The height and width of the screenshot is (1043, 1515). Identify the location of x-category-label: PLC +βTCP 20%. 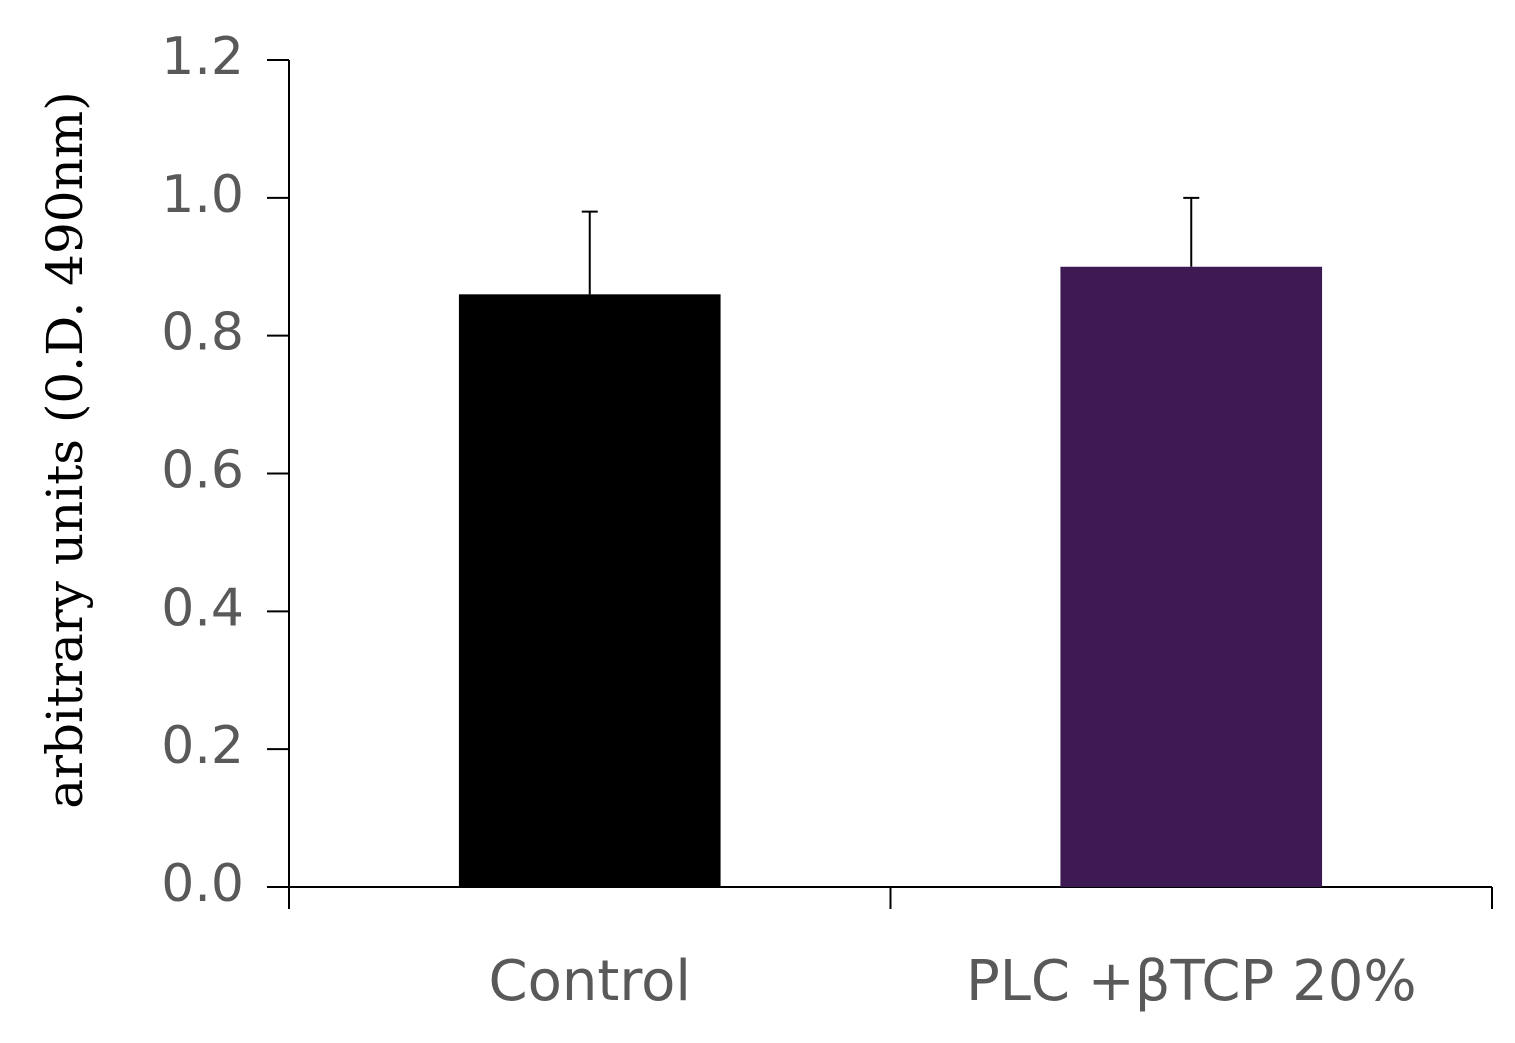
(1191, 981).